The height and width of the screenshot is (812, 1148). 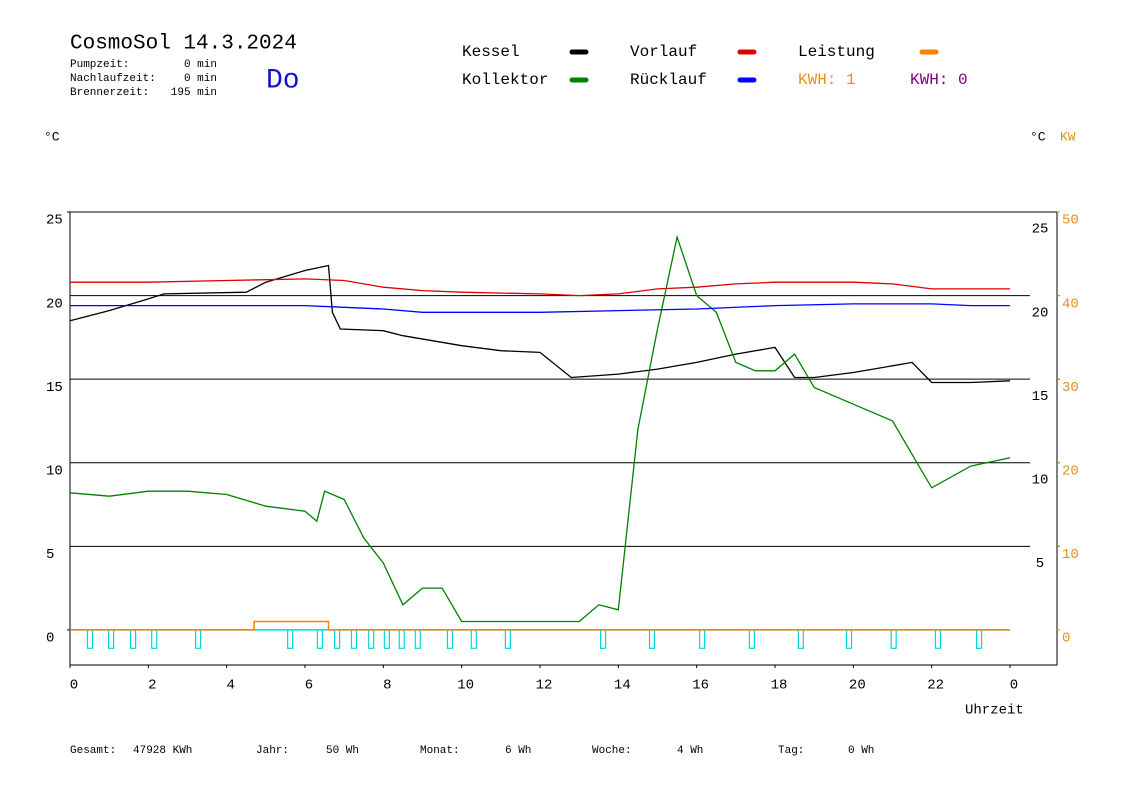 I want to click on y-right-tick-label: 5, so click(x=1040, y=564).